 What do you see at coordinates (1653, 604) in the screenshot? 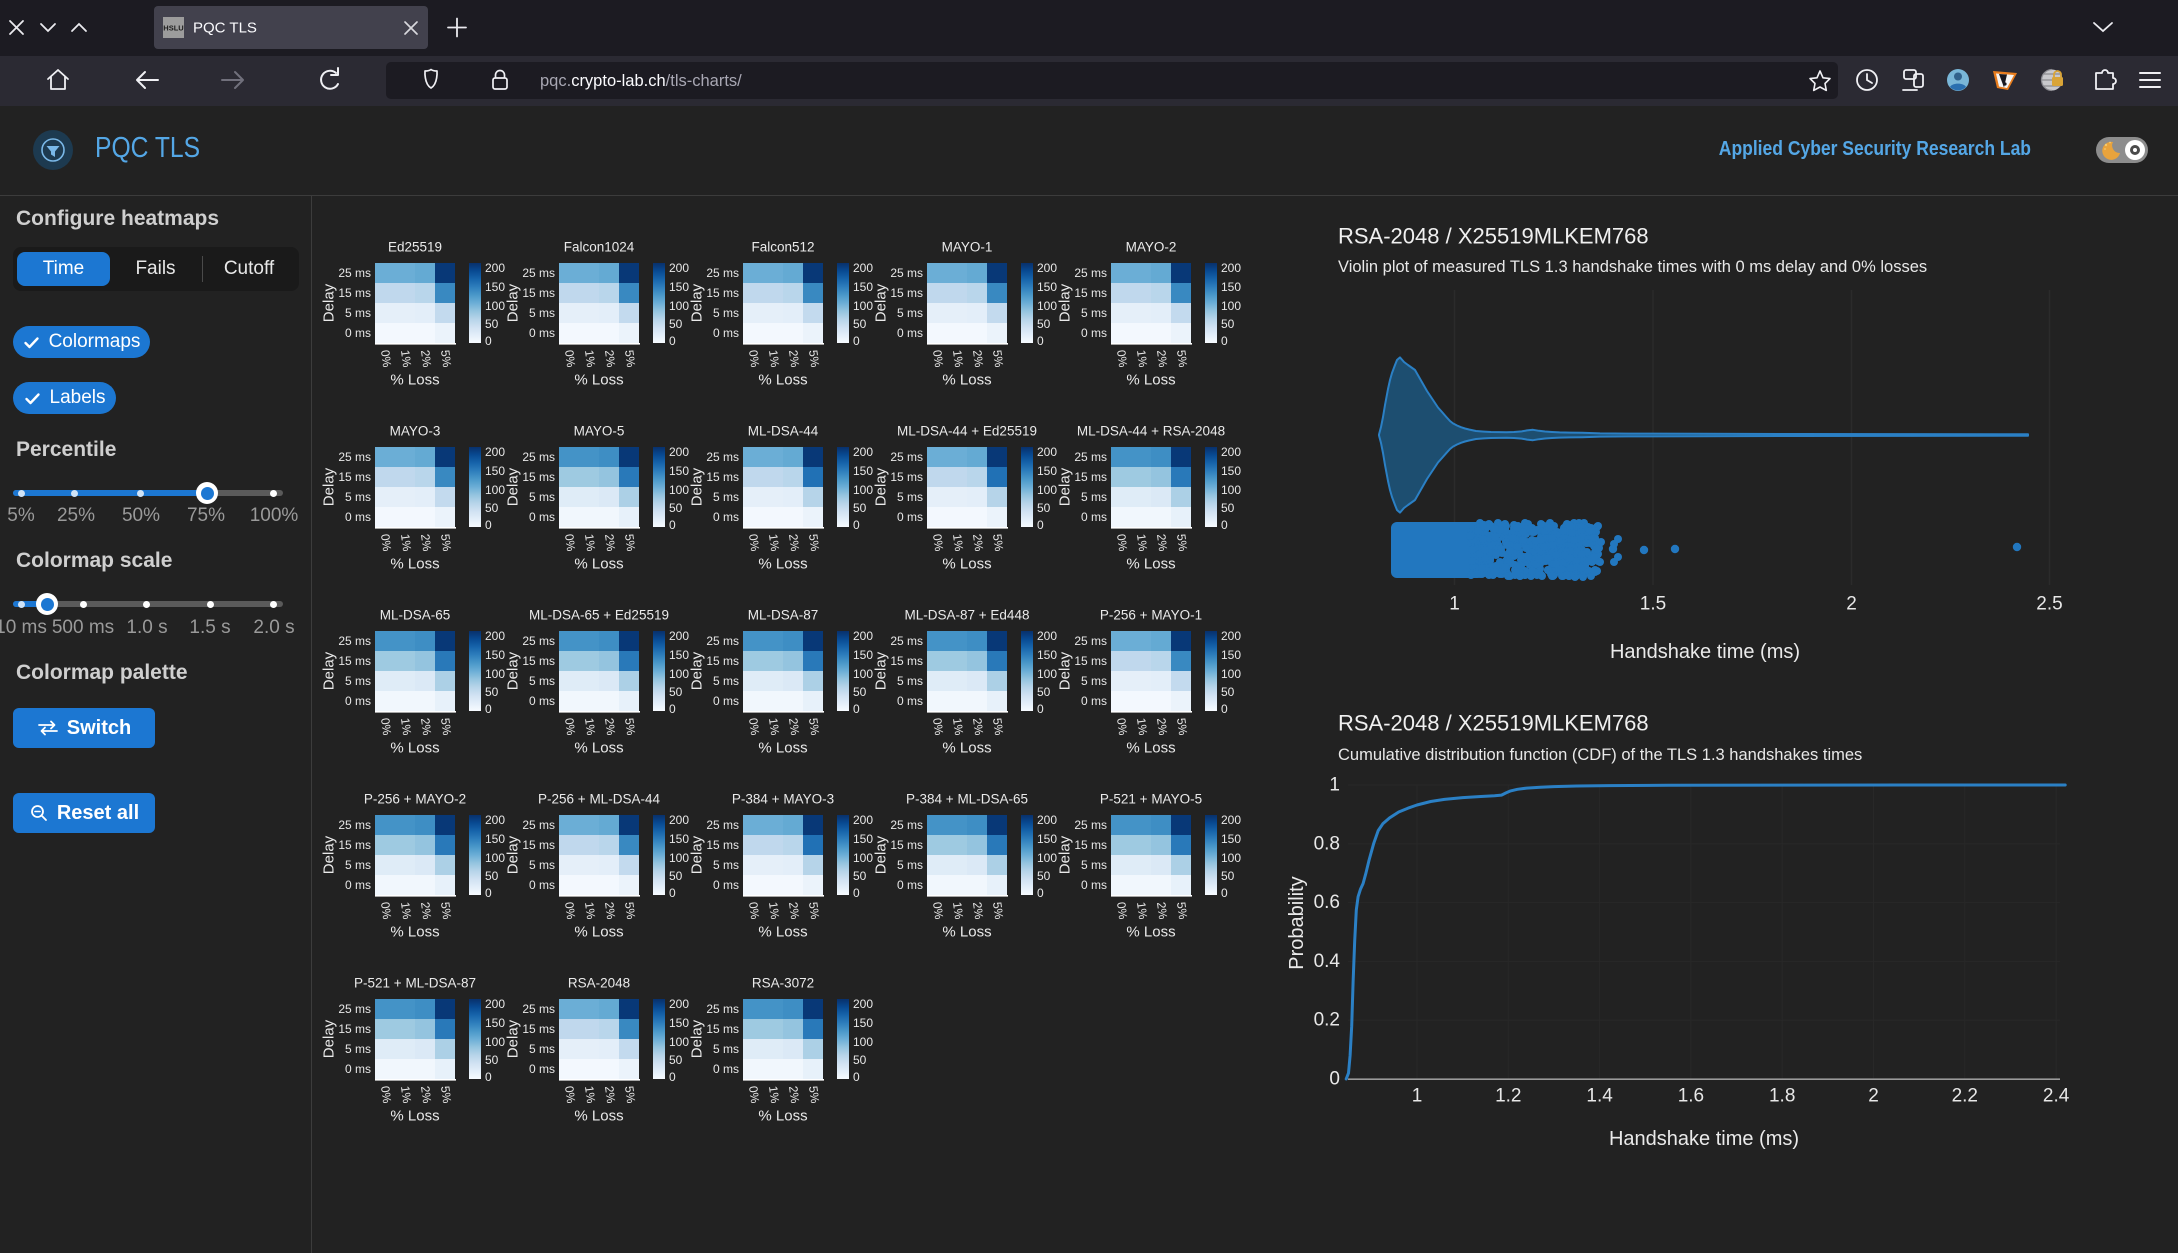
I see `svg-text: 1.5` at bounding box center [1653, 604].